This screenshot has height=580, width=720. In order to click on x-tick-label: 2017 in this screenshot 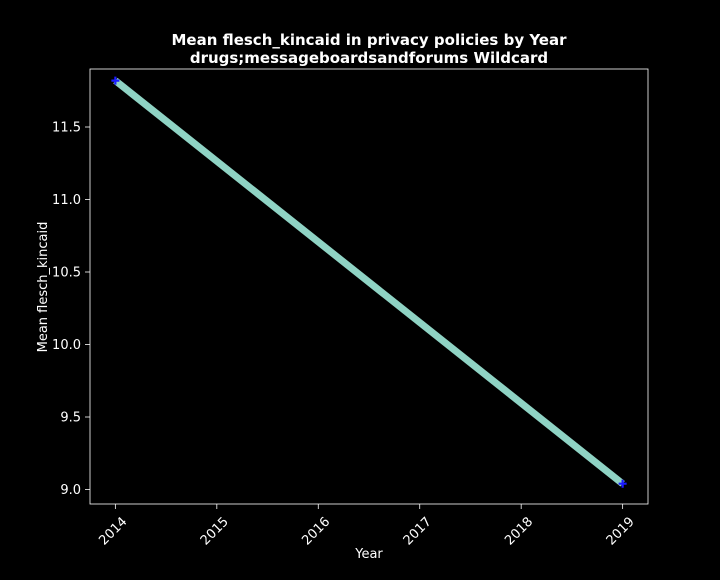, I will do `click(418, 531)`.